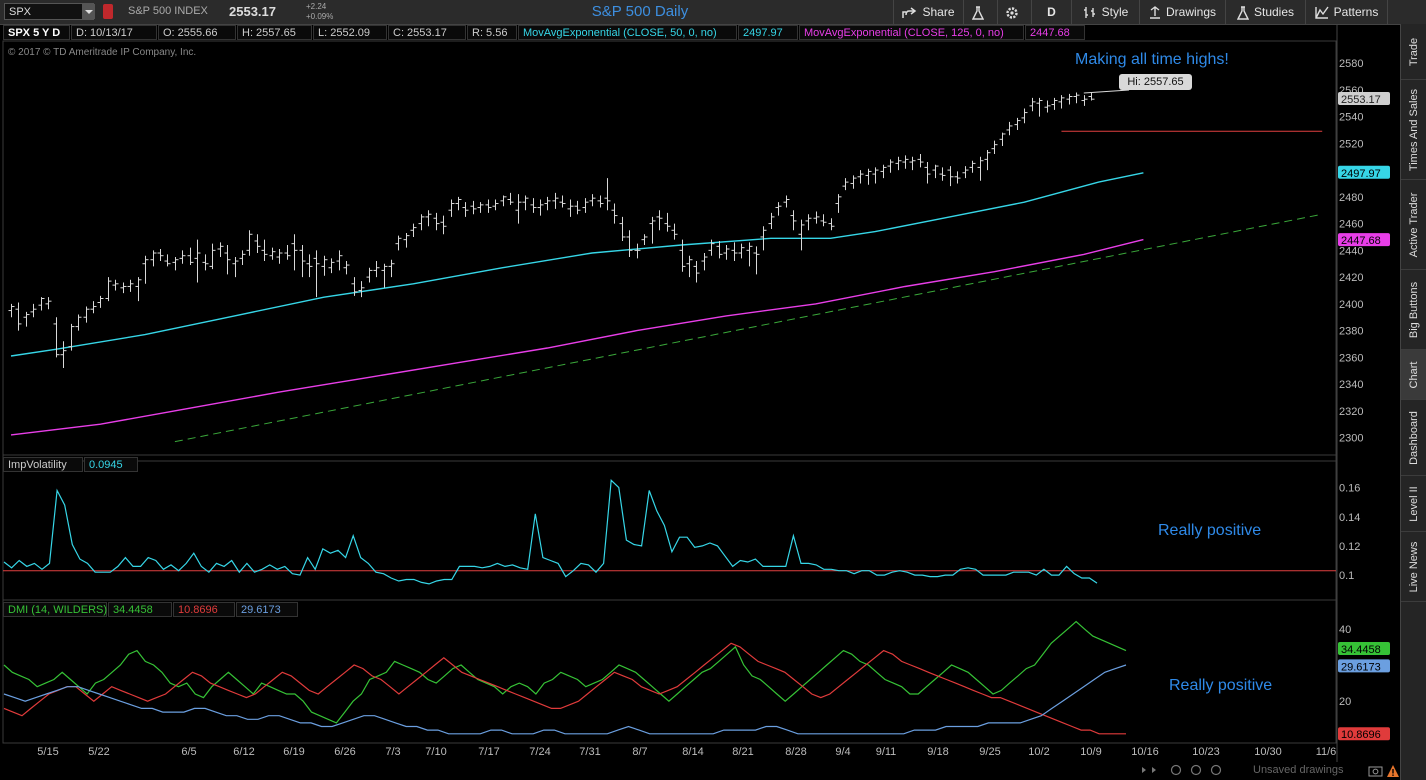  What do you see at coordinates (564, 688) in the screenshot?
I see `dmi-minus-line` at bounding box center [564, 688].